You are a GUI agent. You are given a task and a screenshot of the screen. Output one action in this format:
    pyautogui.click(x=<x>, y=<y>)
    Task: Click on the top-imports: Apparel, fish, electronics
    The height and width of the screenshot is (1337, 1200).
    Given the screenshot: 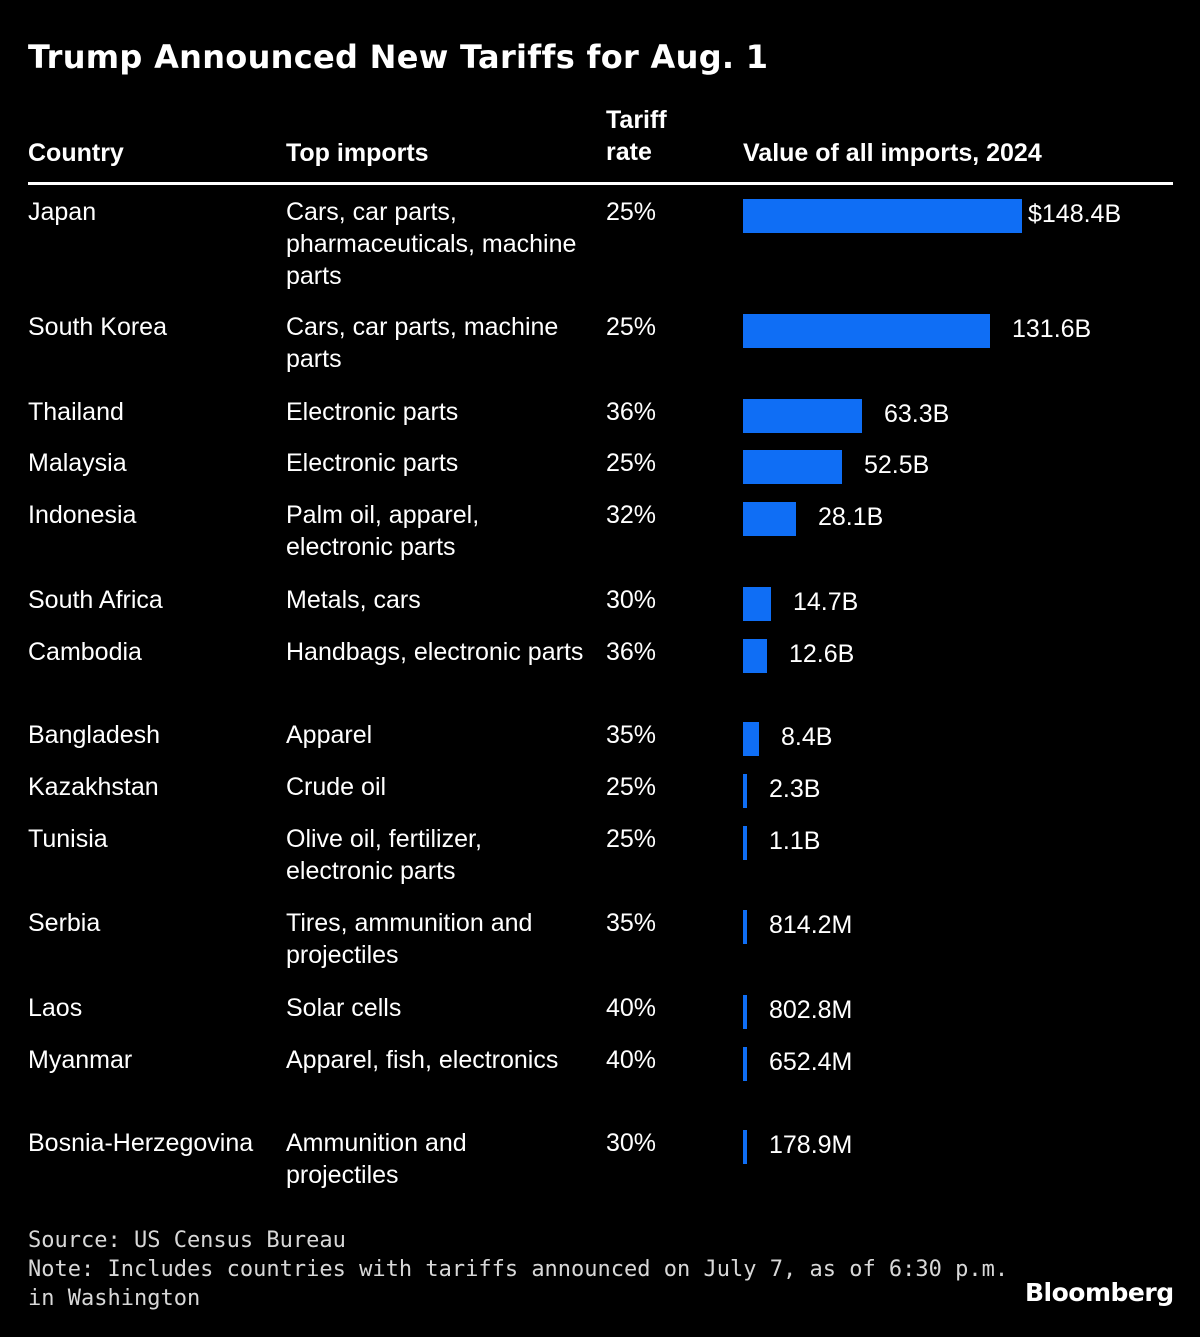 What is the action you would take?
    pyautogui.click(x=422, y=1060)
    